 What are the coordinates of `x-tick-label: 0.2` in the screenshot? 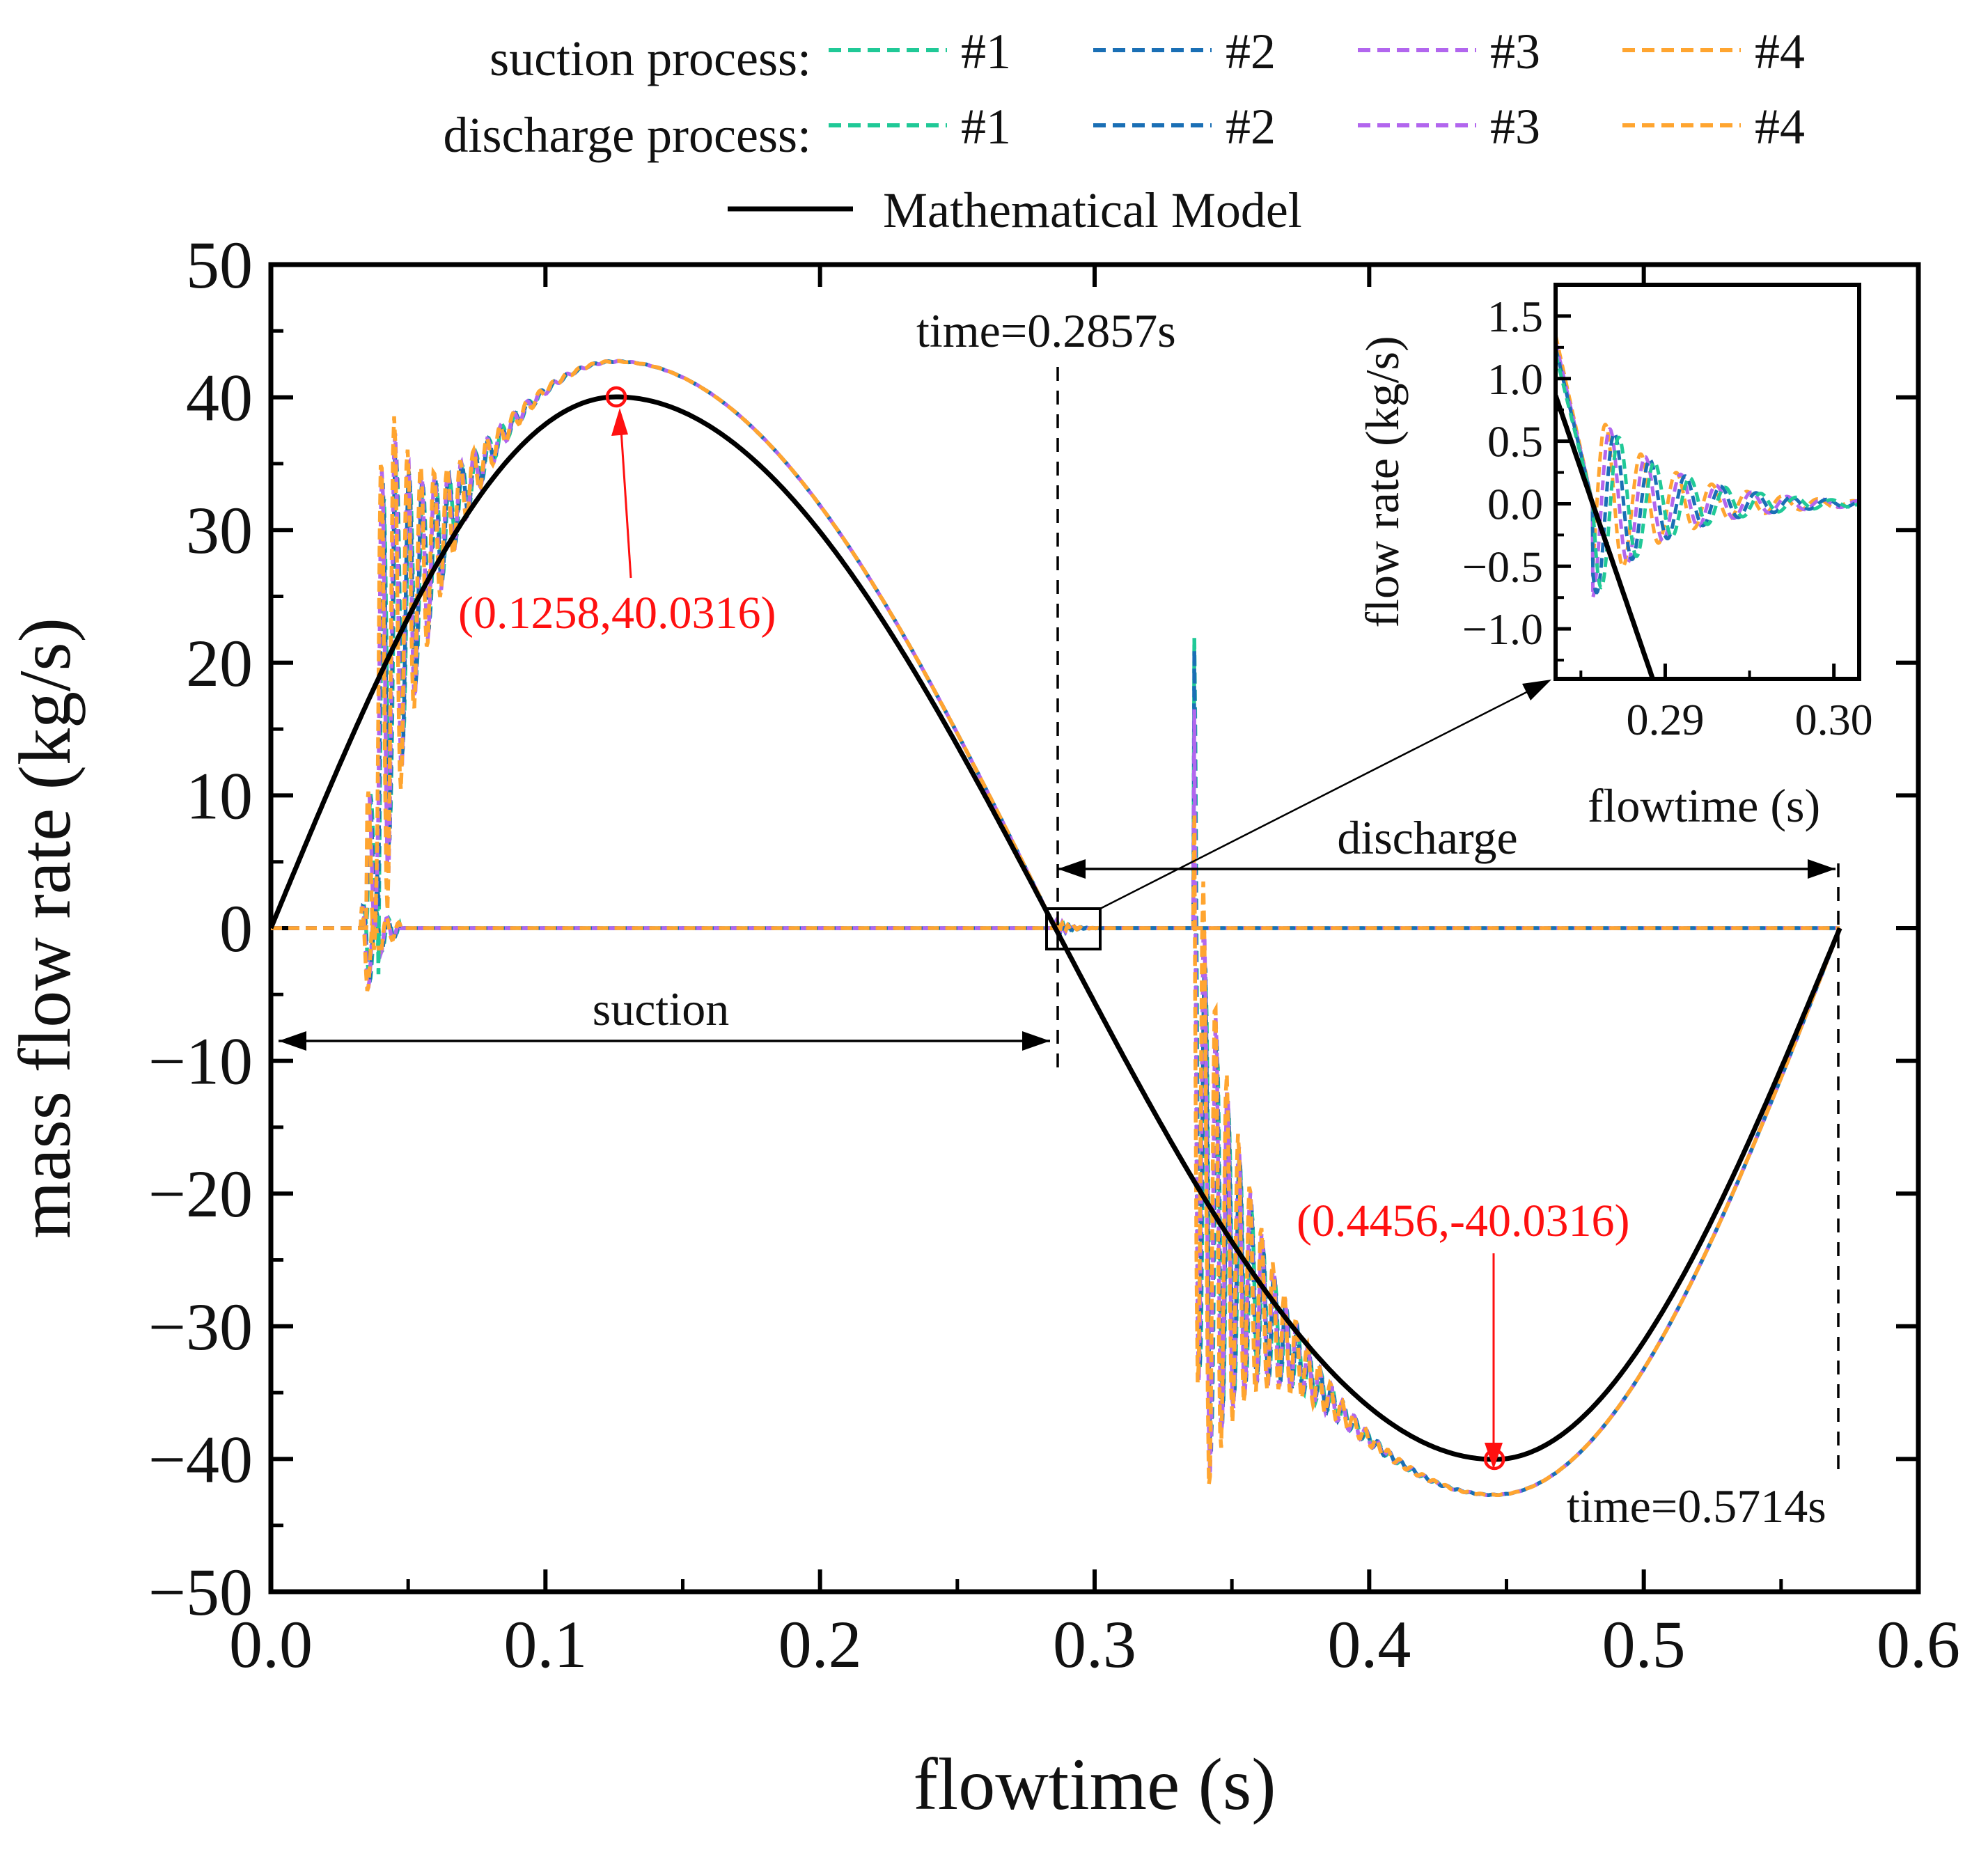 It's located at (820, 1644).